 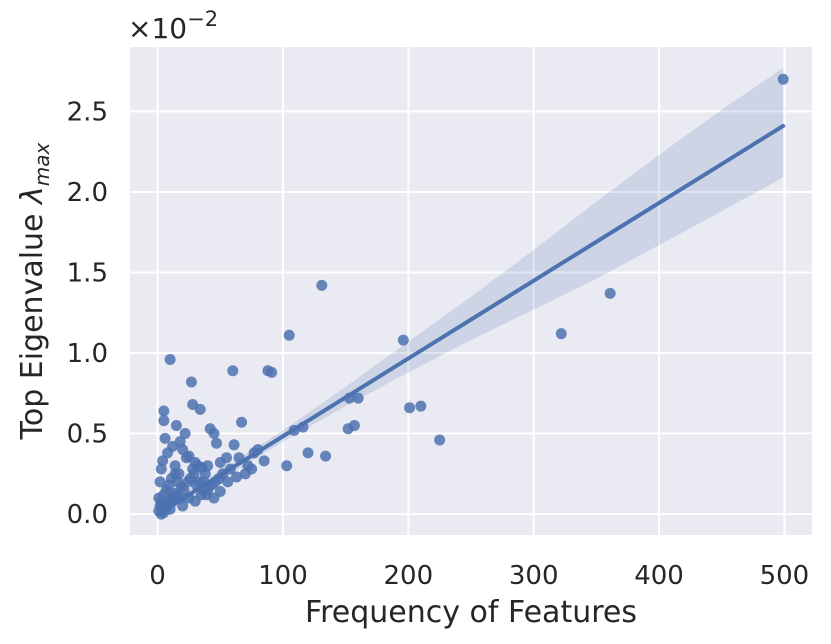 What do you see at coordinates (157, 576) in the screenshot?
I see `x-tick-label-0: 0` at bounding box center [157, 576].